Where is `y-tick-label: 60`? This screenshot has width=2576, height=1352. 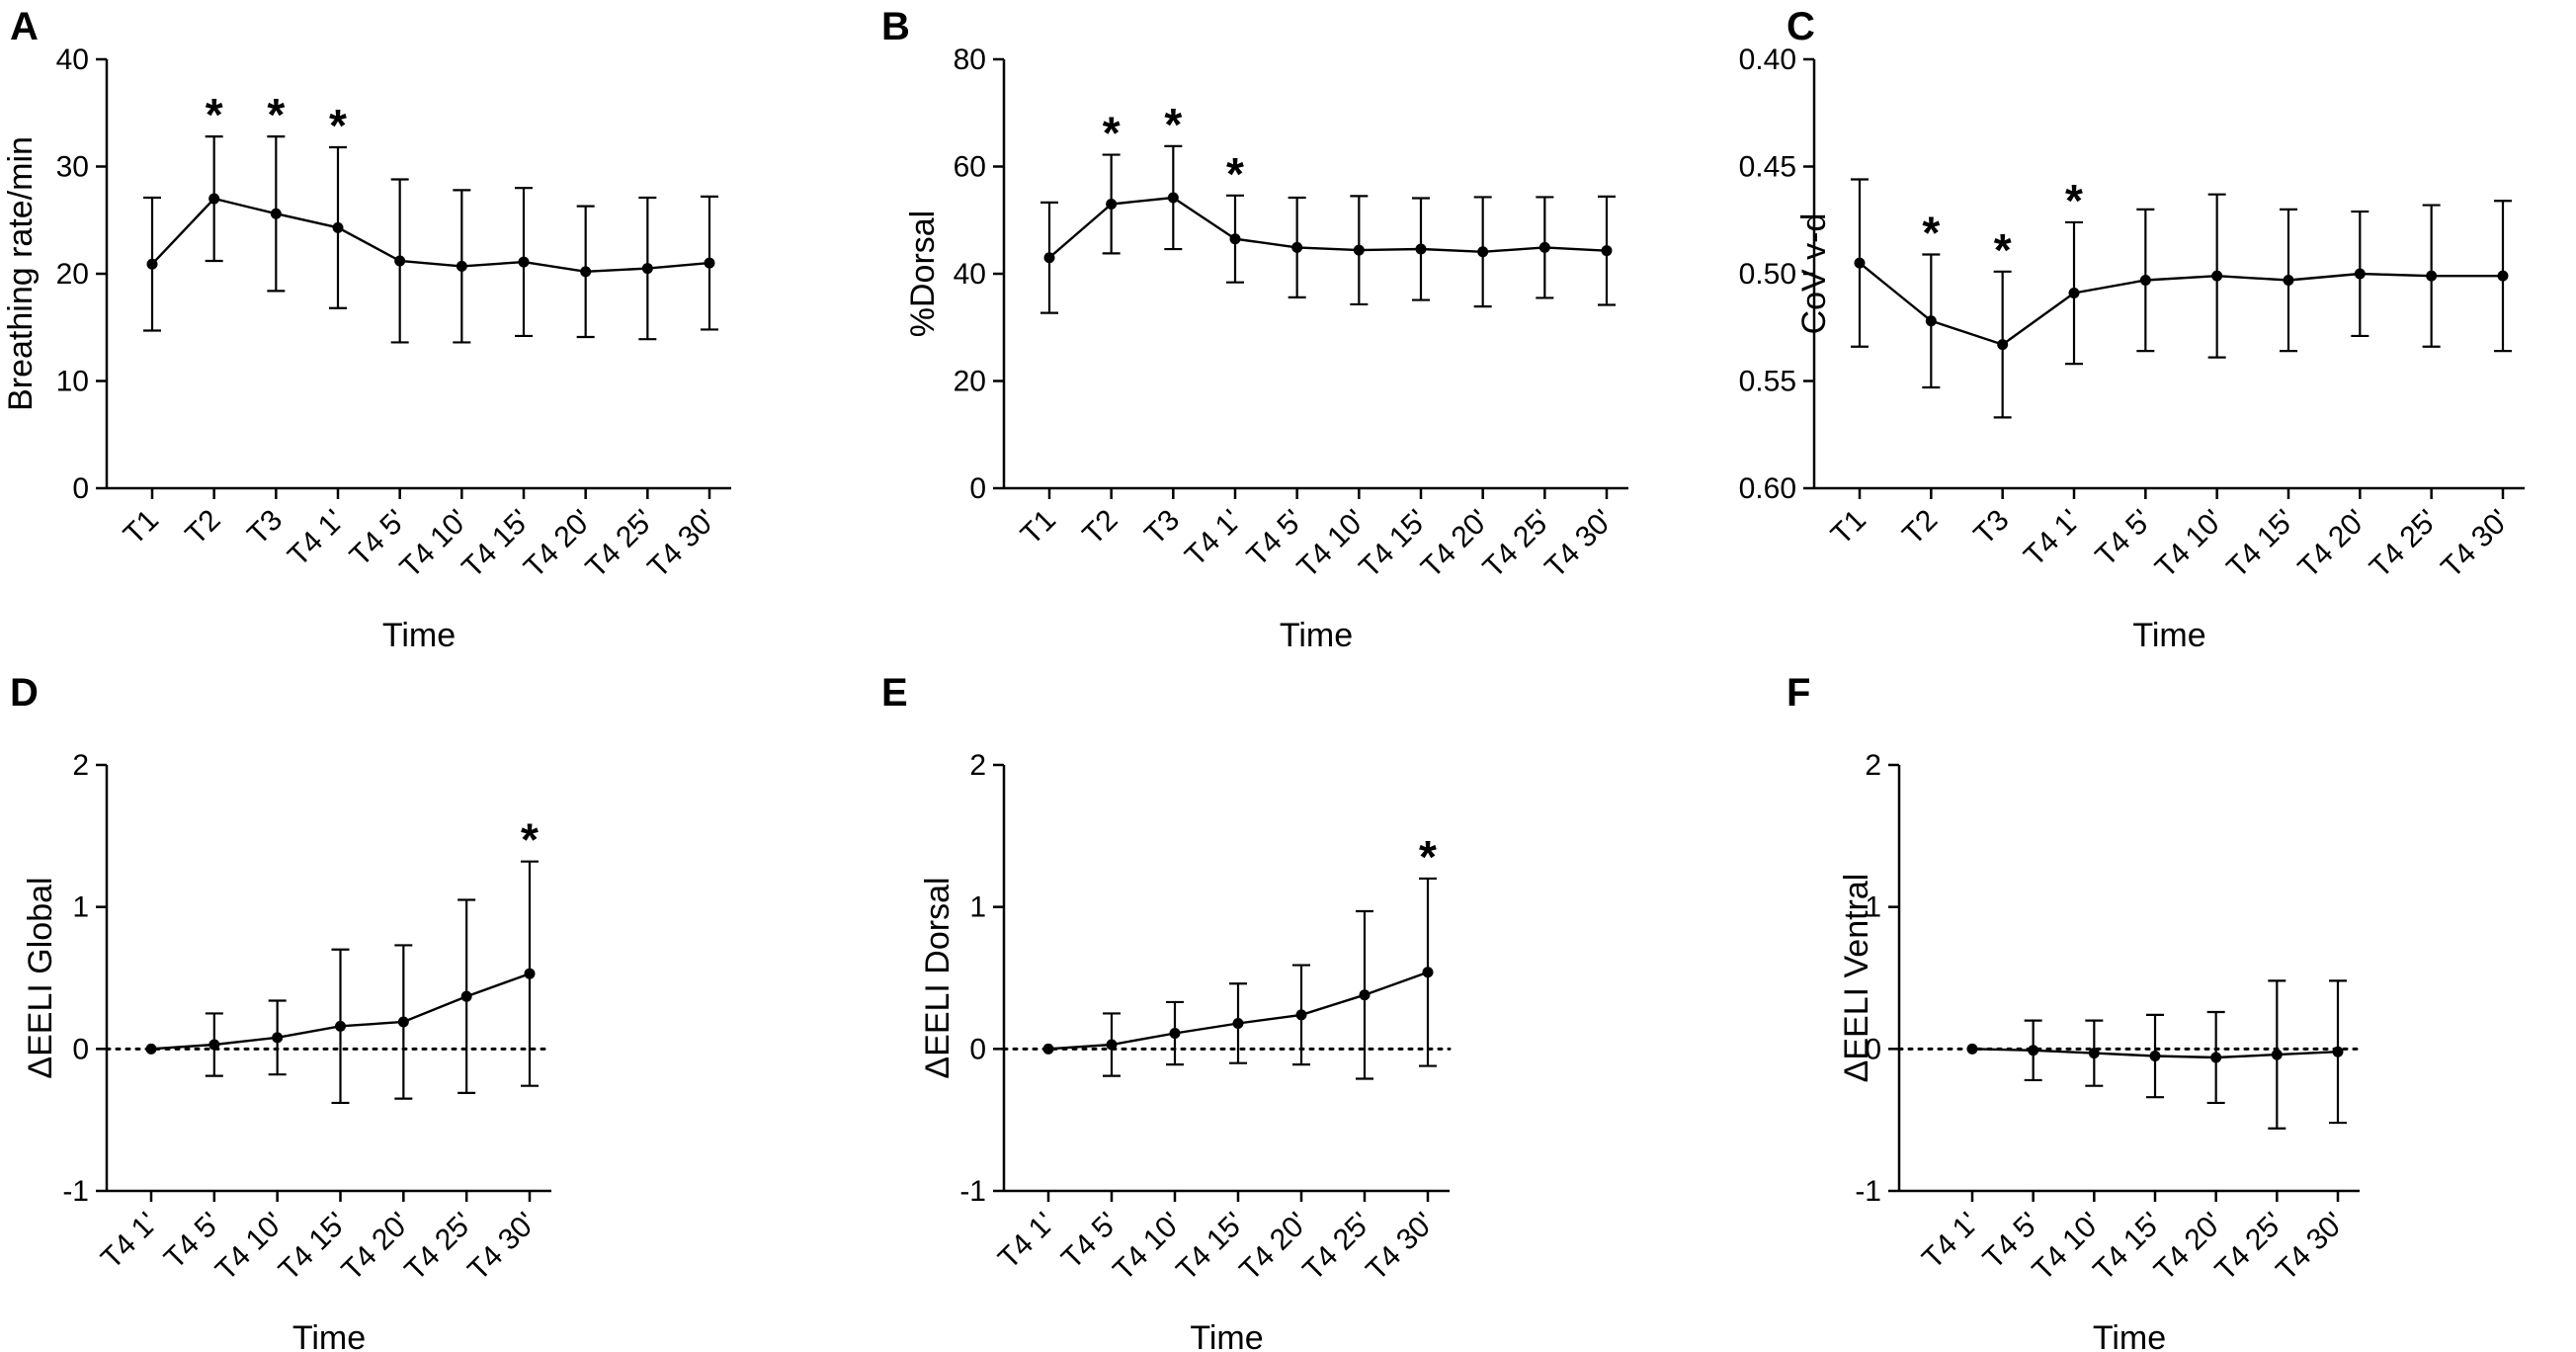
y-tick-label: 60 is located at coordinates (970, 167).